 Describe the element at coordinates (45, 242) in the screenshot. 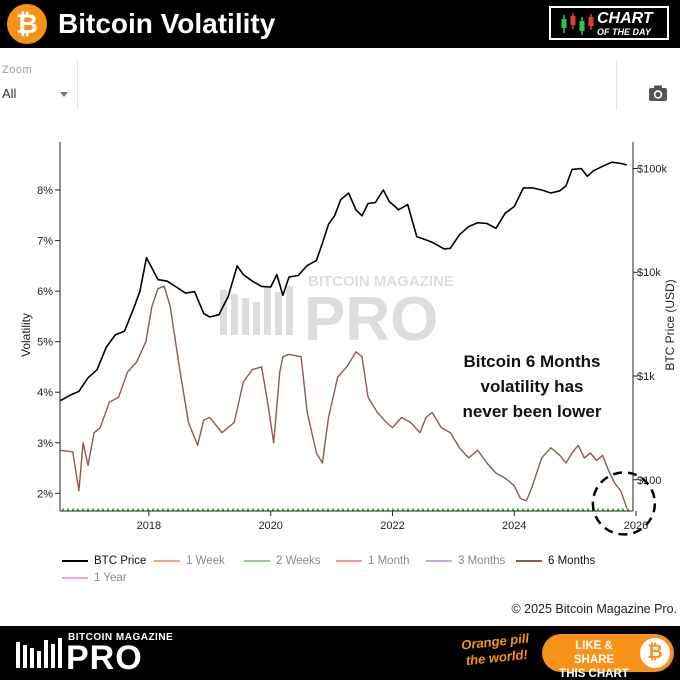

I see `y-left-tick-label: 7%` at that location.